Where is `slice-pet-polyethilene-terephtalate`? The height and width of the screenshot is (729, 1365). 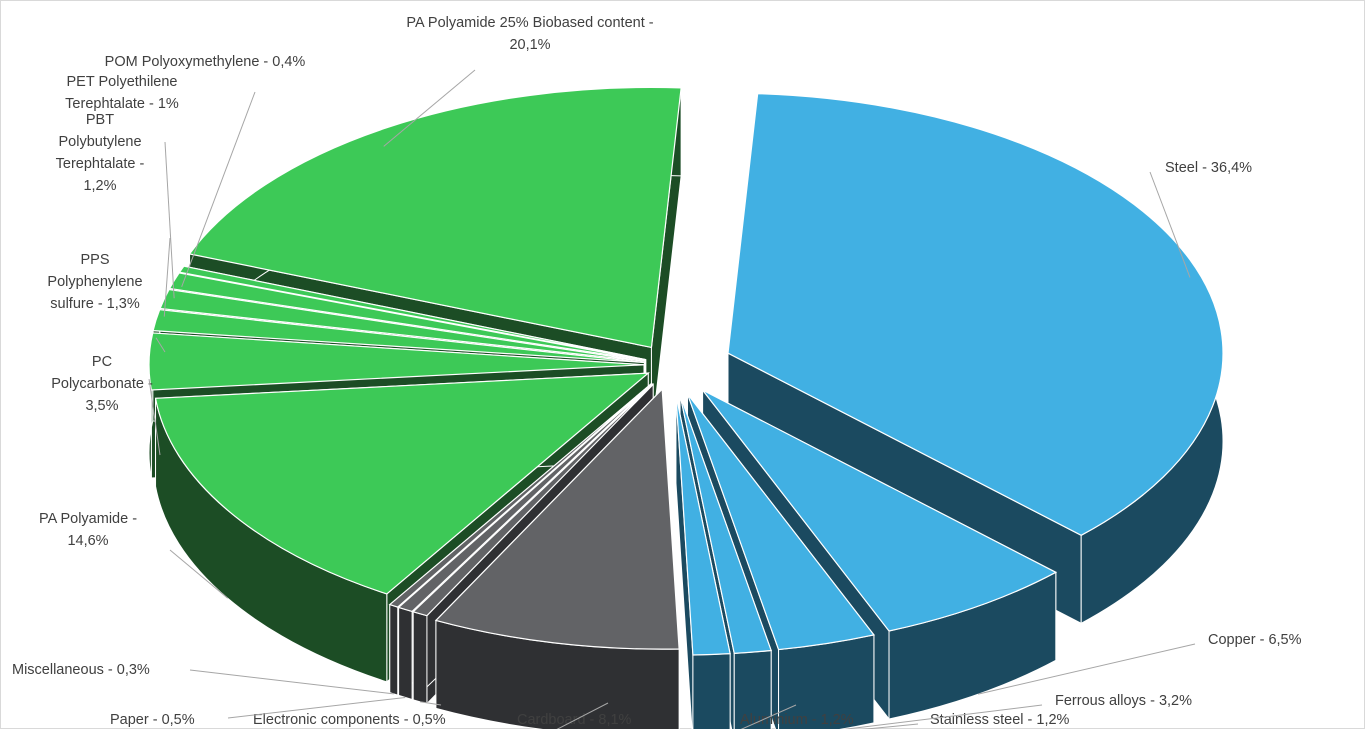
slice-pet-polyethilene-terephtalate is located at coordinates (407, 316).